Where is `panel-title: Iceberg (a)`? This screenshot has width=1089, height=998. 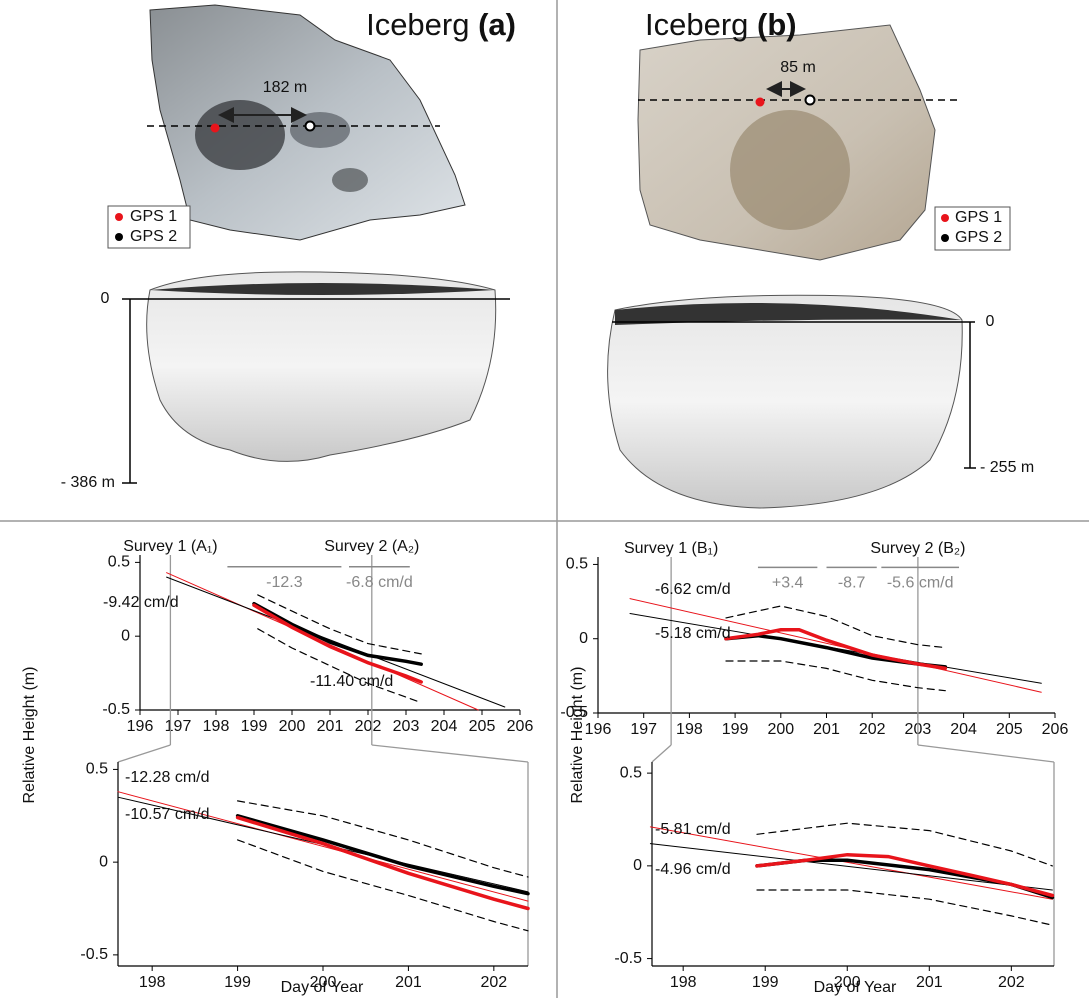 panel-title: Iceberg (a) is located at coordinates (441, 24).